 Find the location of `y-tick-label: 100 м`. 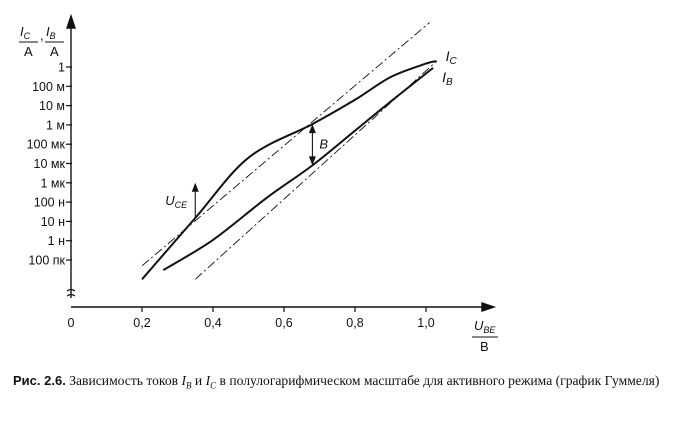

y-tick-label: 100 м is located at coordinates (48, 87).